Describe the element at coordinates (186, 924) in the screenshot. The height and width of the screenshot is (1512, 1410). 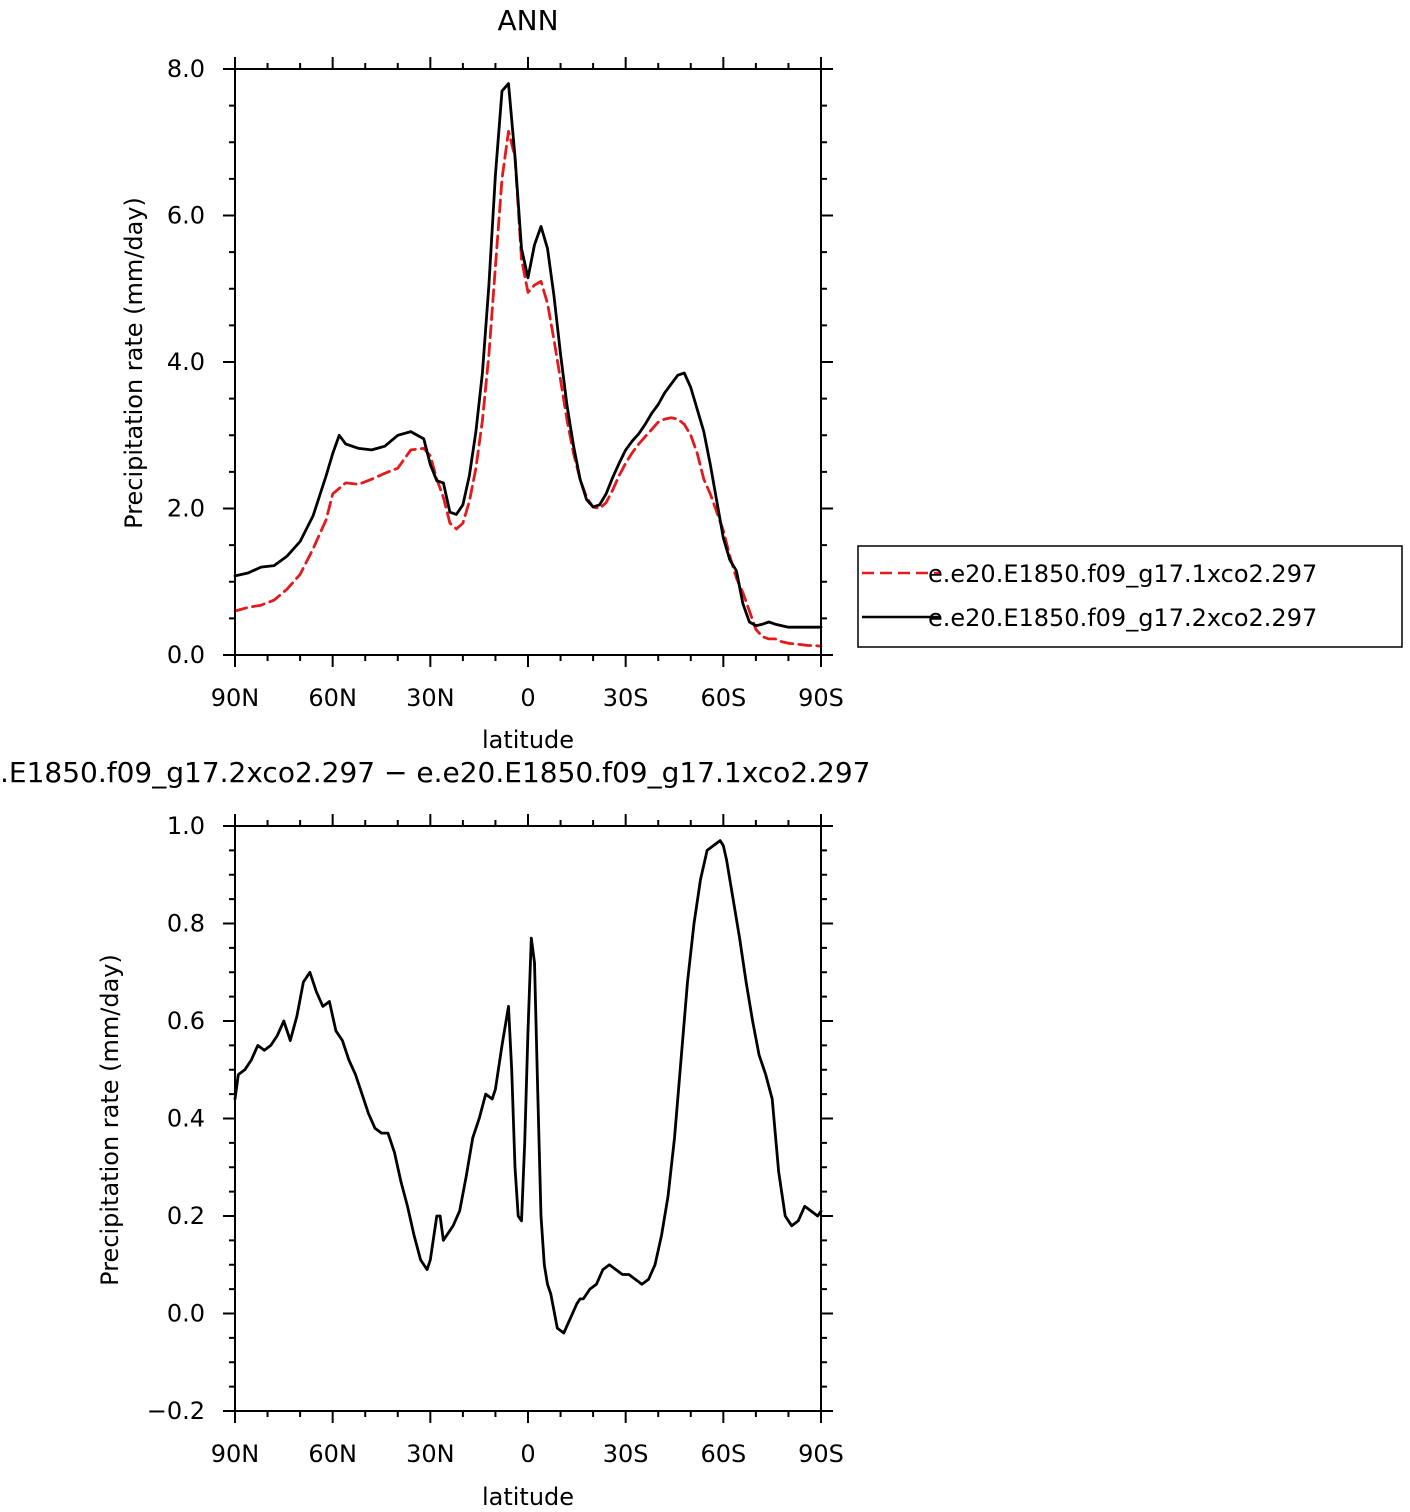
I see `bottom-y-tick-label: 0.8` at that location.